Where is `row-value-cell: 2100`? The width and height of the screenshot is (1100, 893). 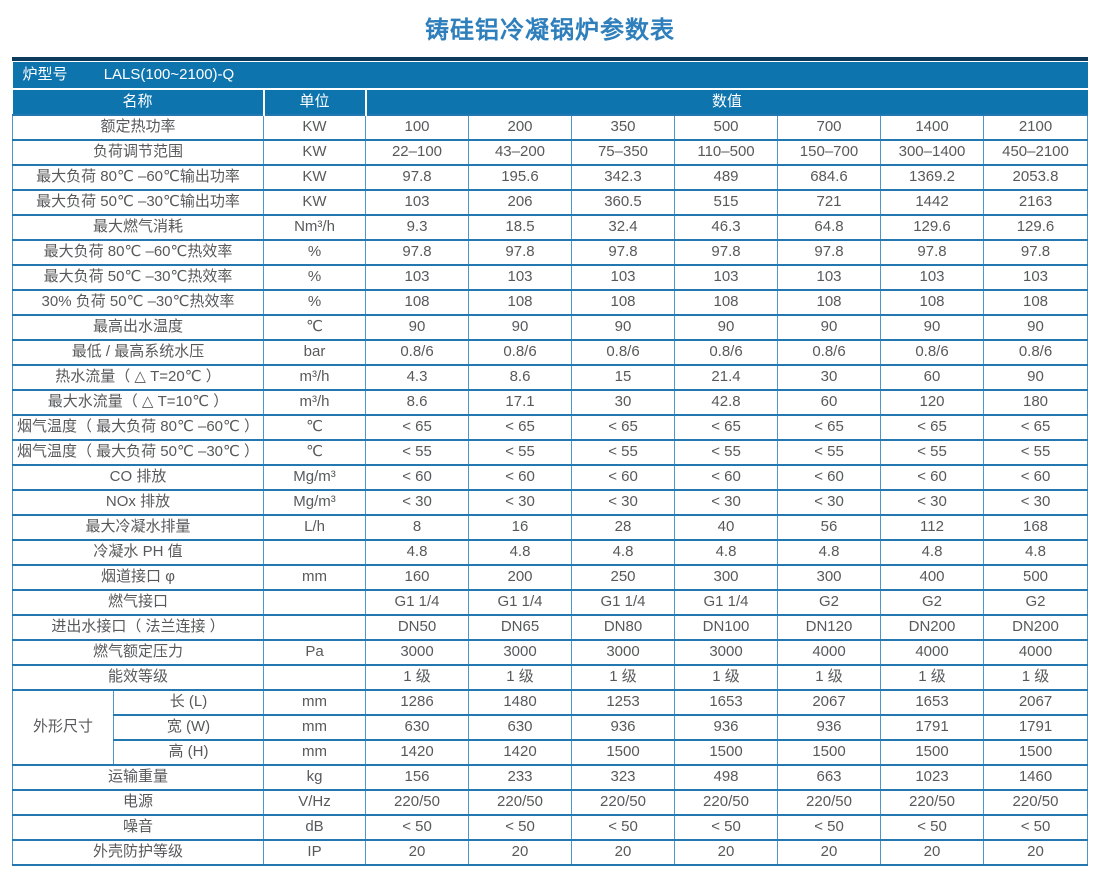
row-value-cell: 2100 is located at coordinates (1035, 127).